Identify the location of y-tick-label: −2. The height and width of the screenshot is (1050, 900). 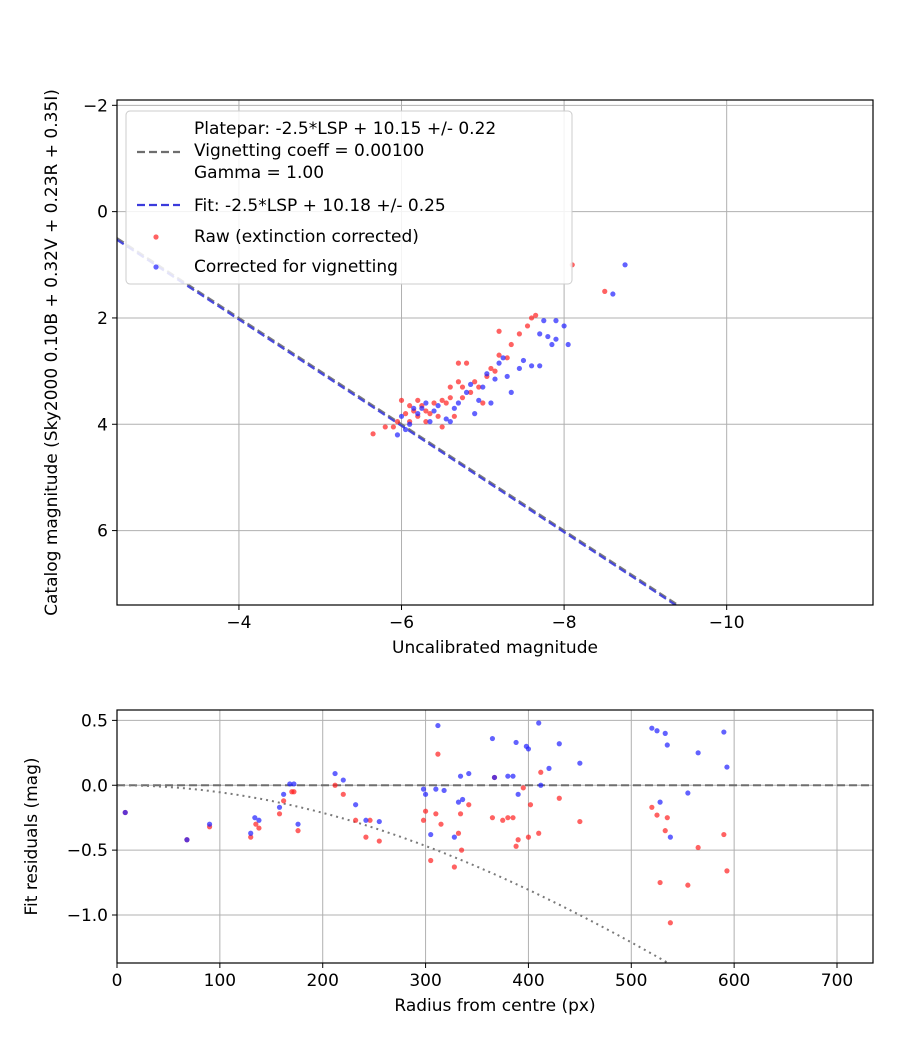
(95, 106).